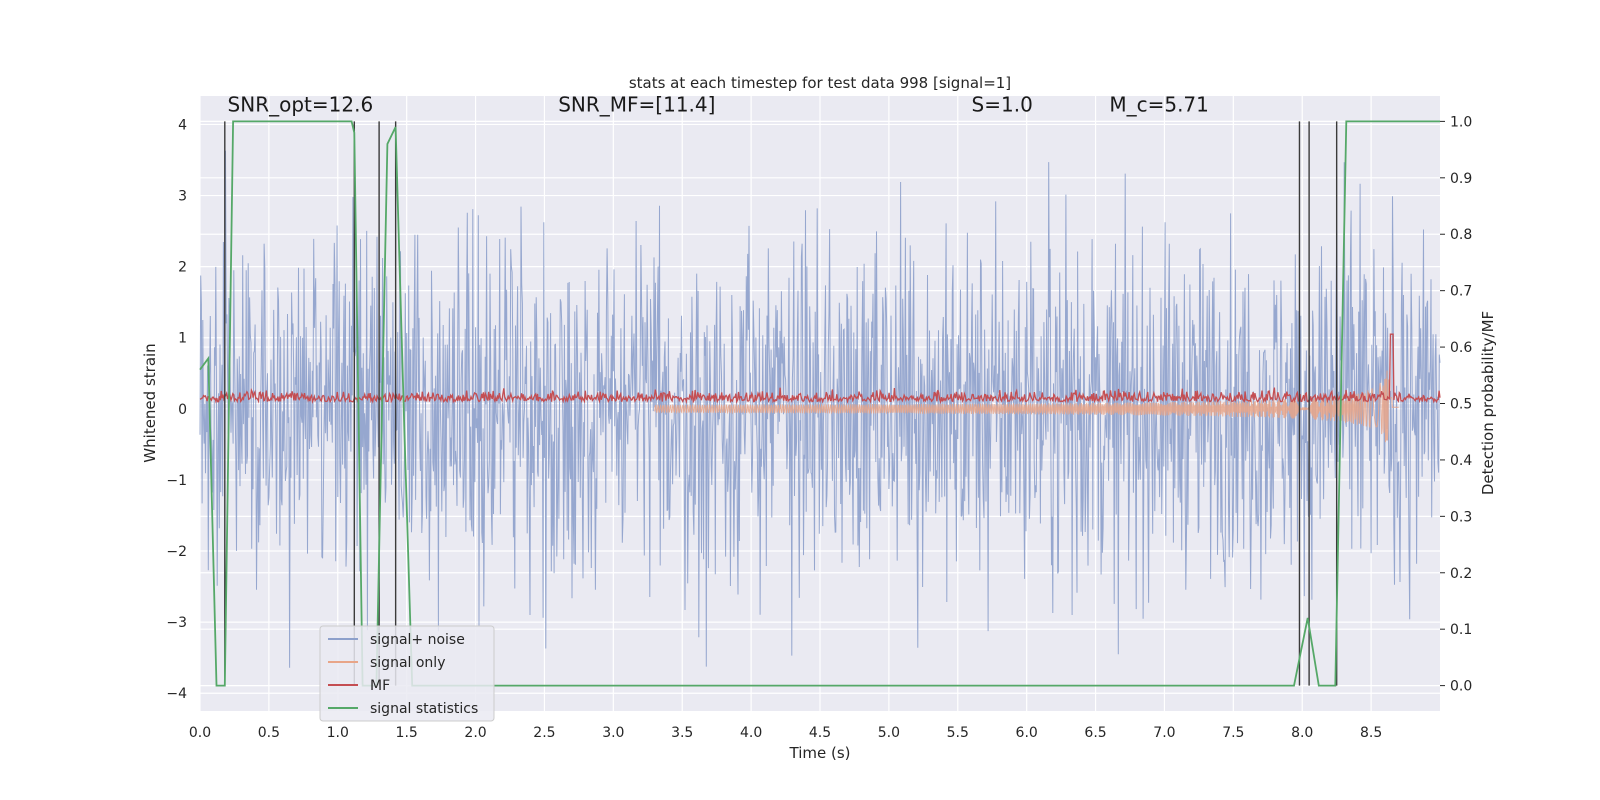 The image size is (1600, 800). What do you see at coordinates (176, 409) in the screenshot?
I see `y-axis-left-ticks: −4 −3 −2 −1 0 1 2 3 4` at bounding box center [176, 409].